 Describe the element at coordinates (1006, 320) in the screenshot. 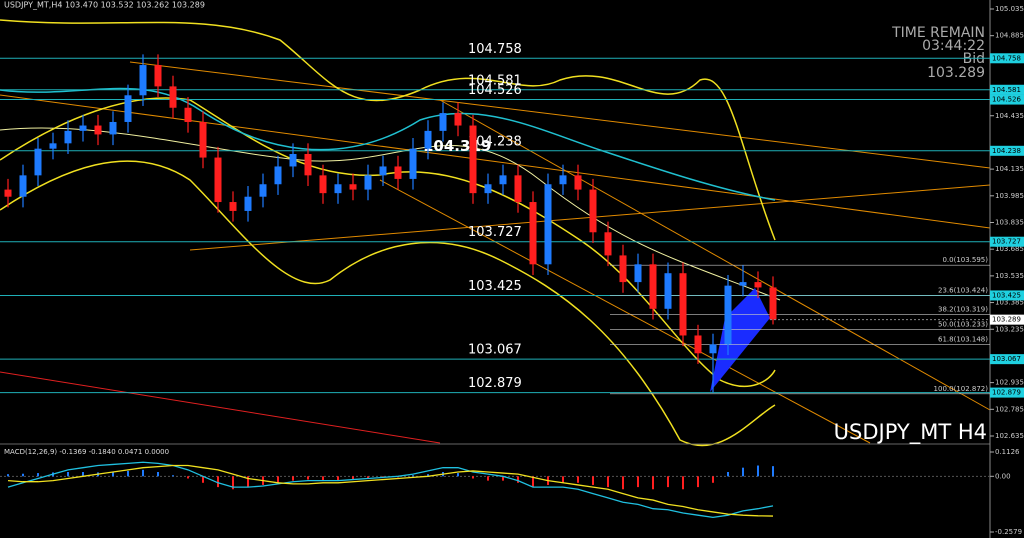

I see `current-price-label: 103.289` at that location.